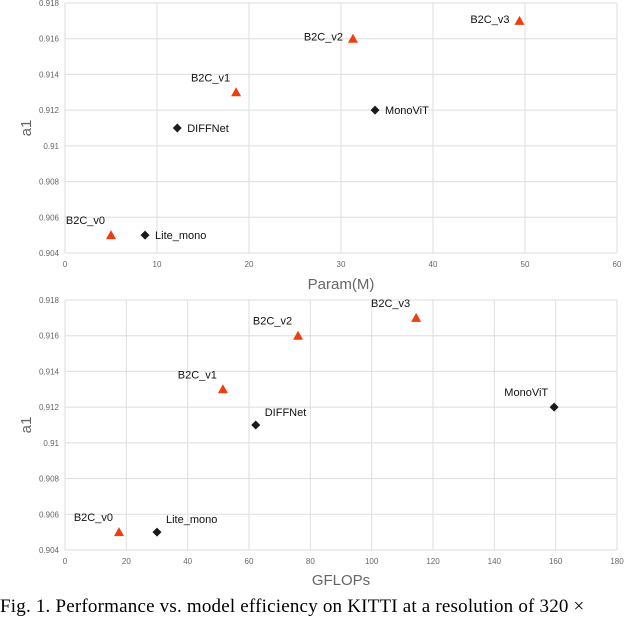 Image resolution: width=640 pixels, height=618 pixels. Describe the element at coordinates (341, 580) in the screenshot. I see `x-axis-label: GFLOPs` at that location.